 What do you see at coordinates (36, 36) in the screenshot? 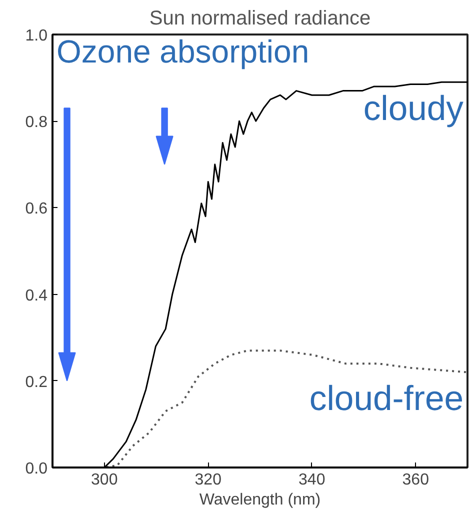
I see `y-tick-label: 1.0` at bounding box center [36, 36].